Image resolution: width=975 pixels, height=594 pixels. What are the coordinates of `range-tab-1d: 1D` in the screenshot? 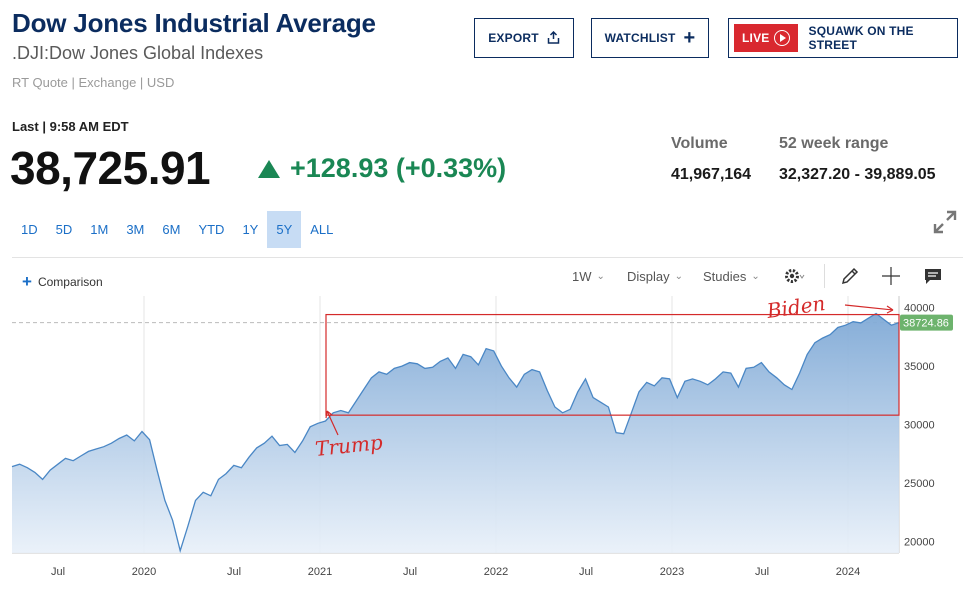 It's located at (29, 229).